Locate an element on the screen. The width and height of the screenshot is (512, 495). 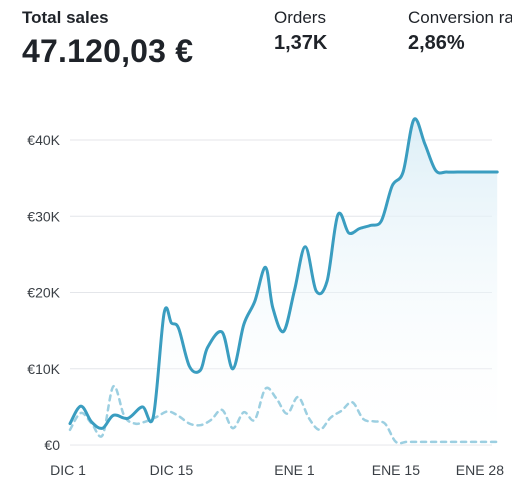
metric-total-sales-value: 47.120,03 € is located at coordinates (108, 51).